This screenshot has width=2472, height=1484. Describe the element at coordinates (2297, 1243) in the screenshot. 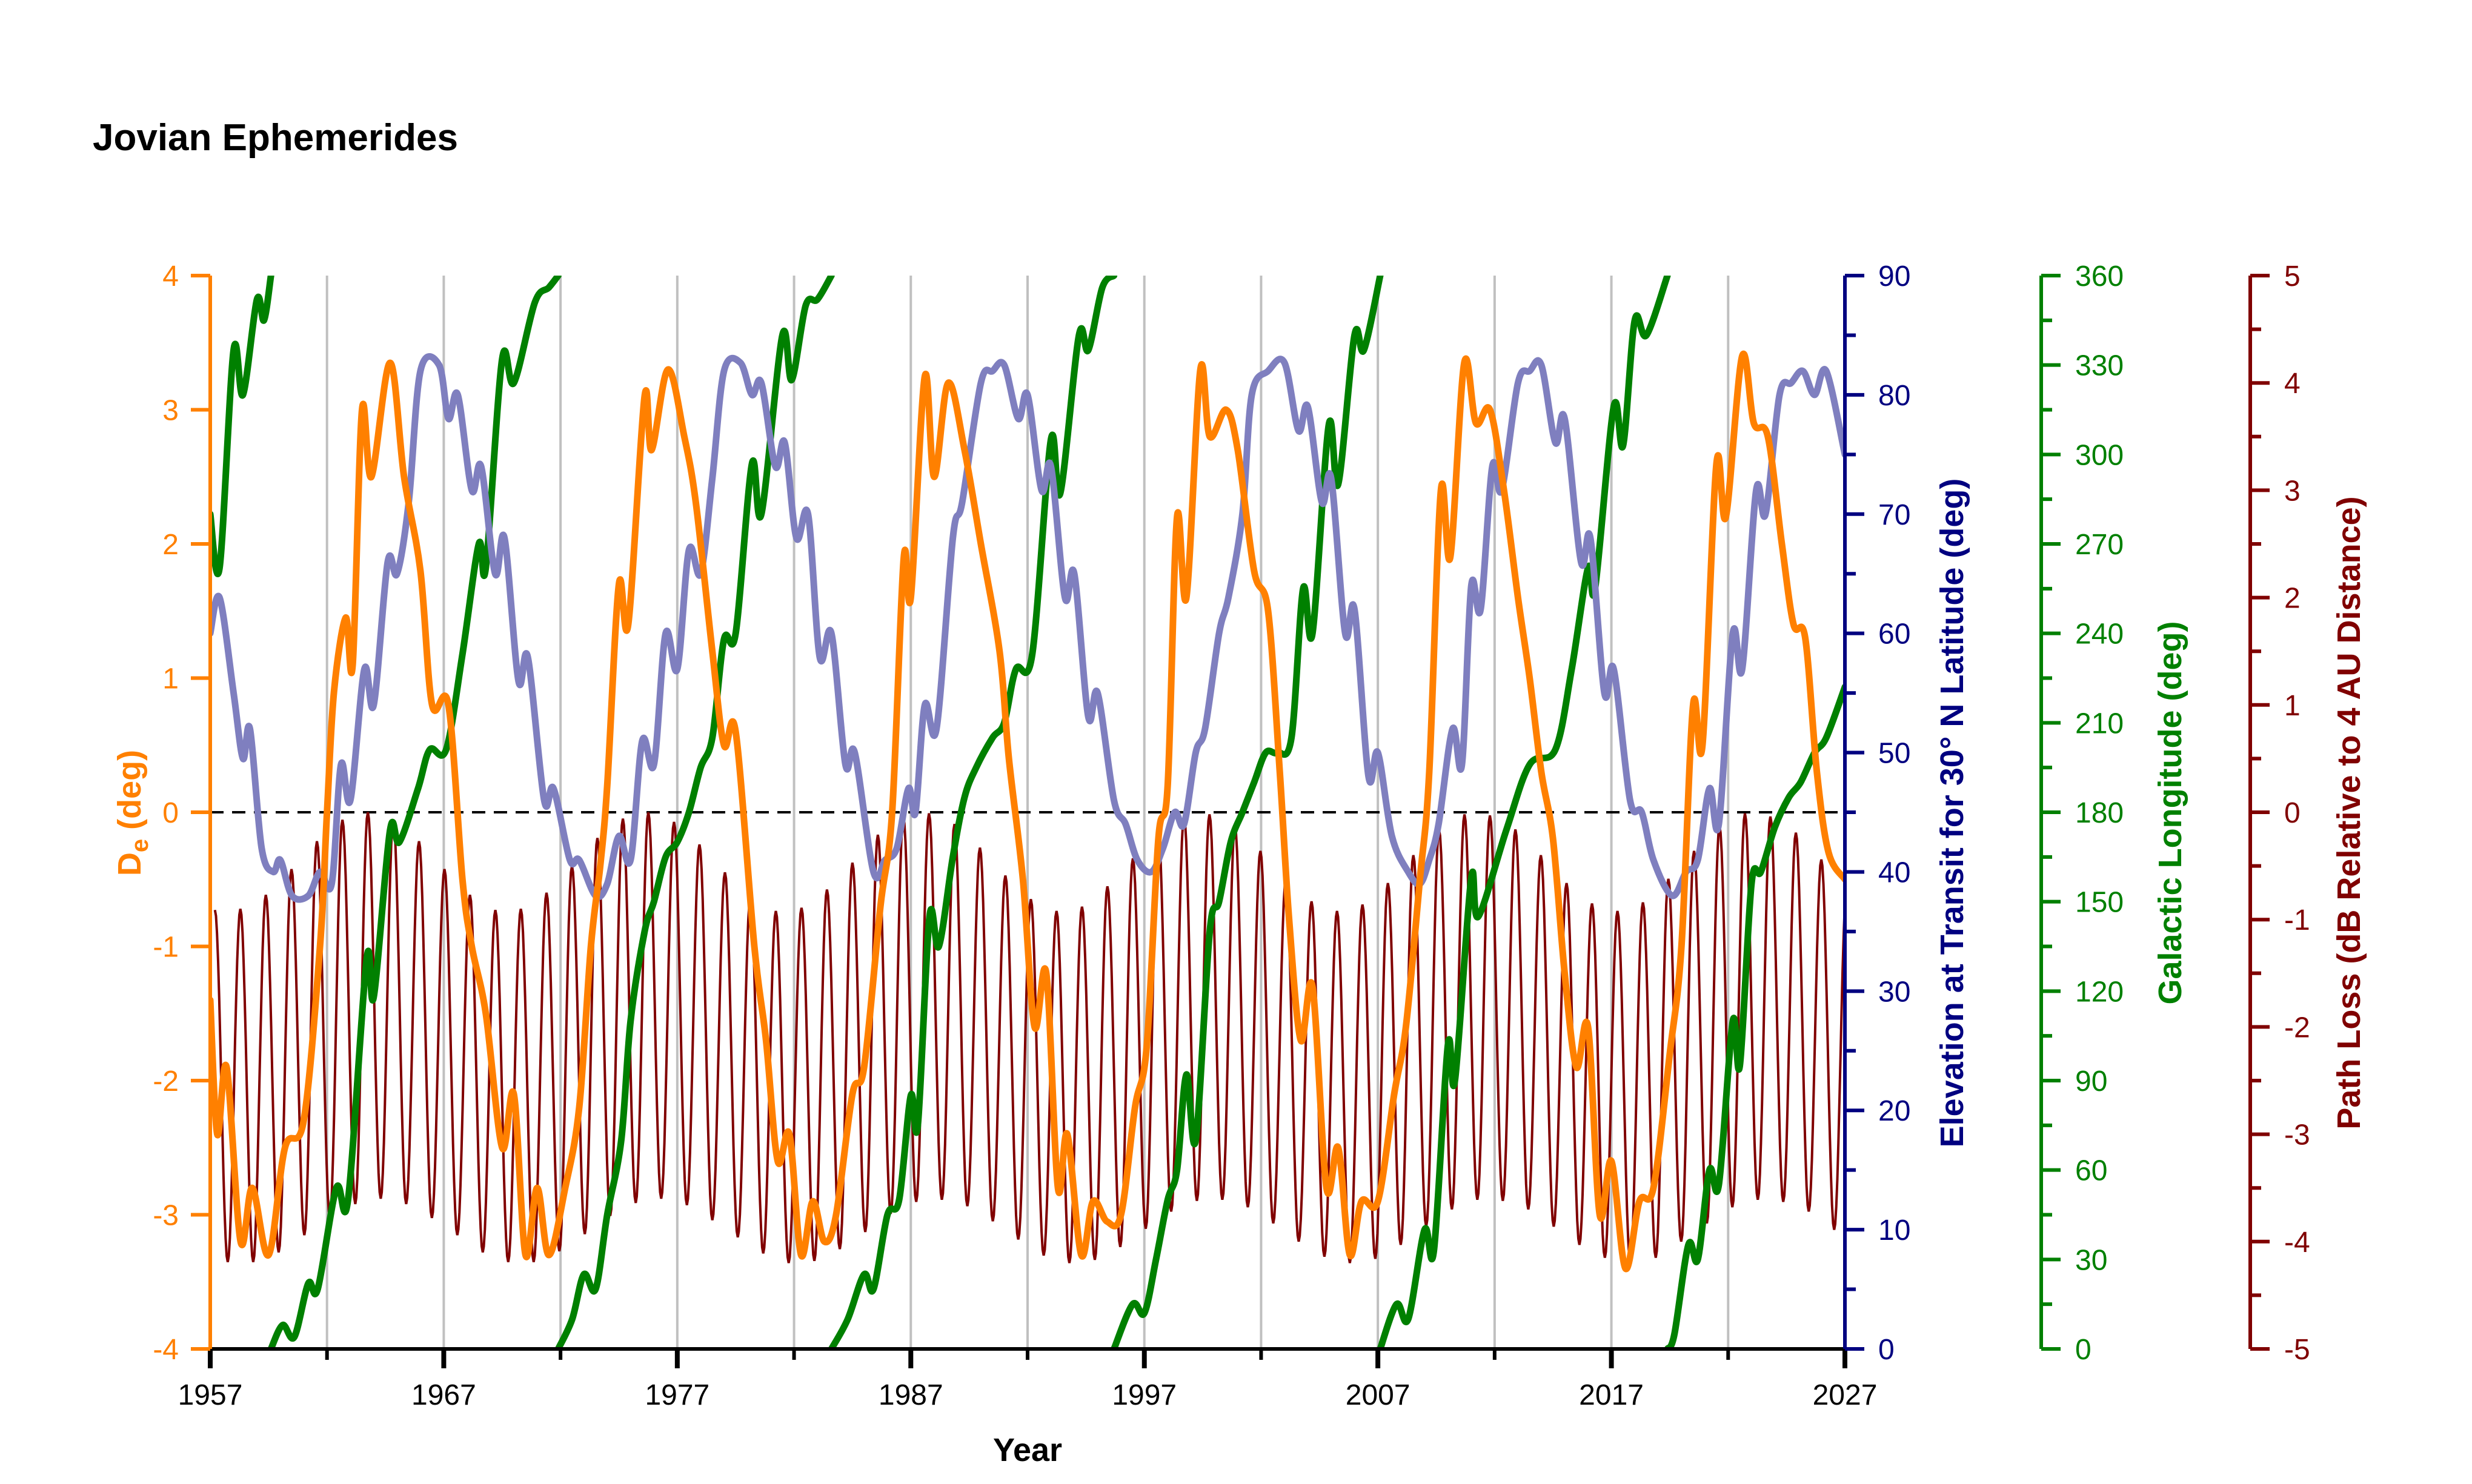

I see `pathloss-tick-label: -4` at that location.